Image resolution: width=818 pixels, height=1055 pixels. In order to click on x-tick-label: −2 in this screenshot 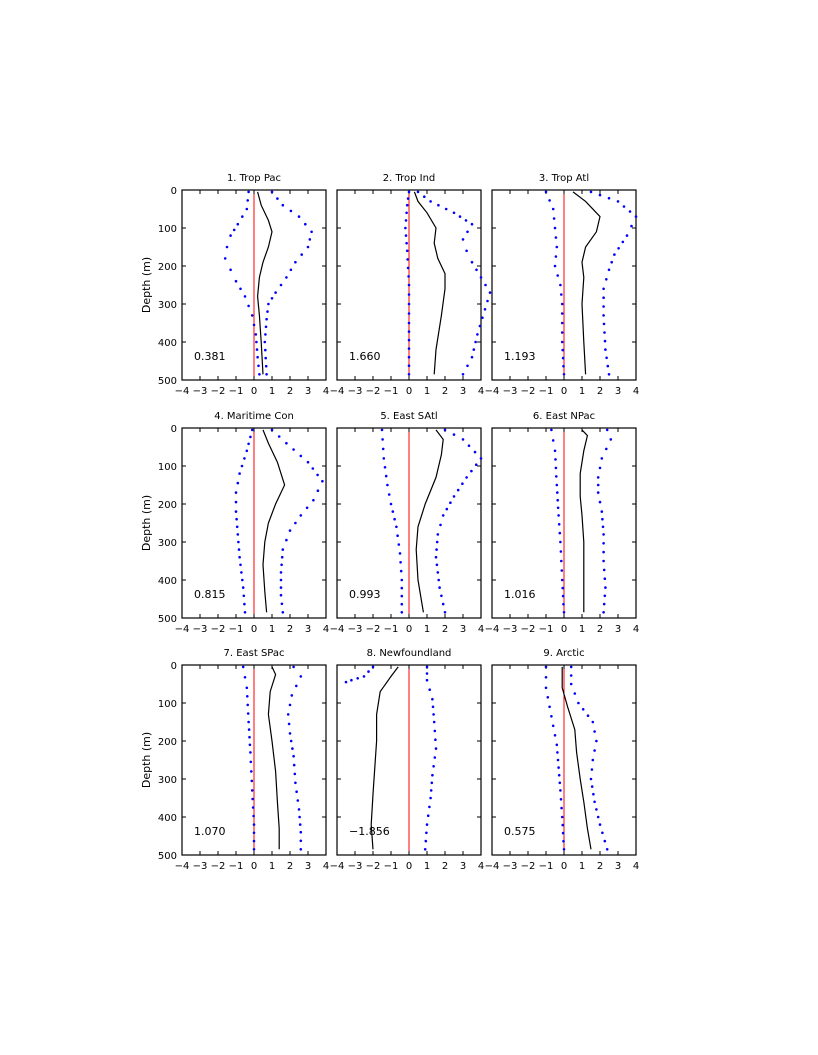, I will do `click(373, 391)`.